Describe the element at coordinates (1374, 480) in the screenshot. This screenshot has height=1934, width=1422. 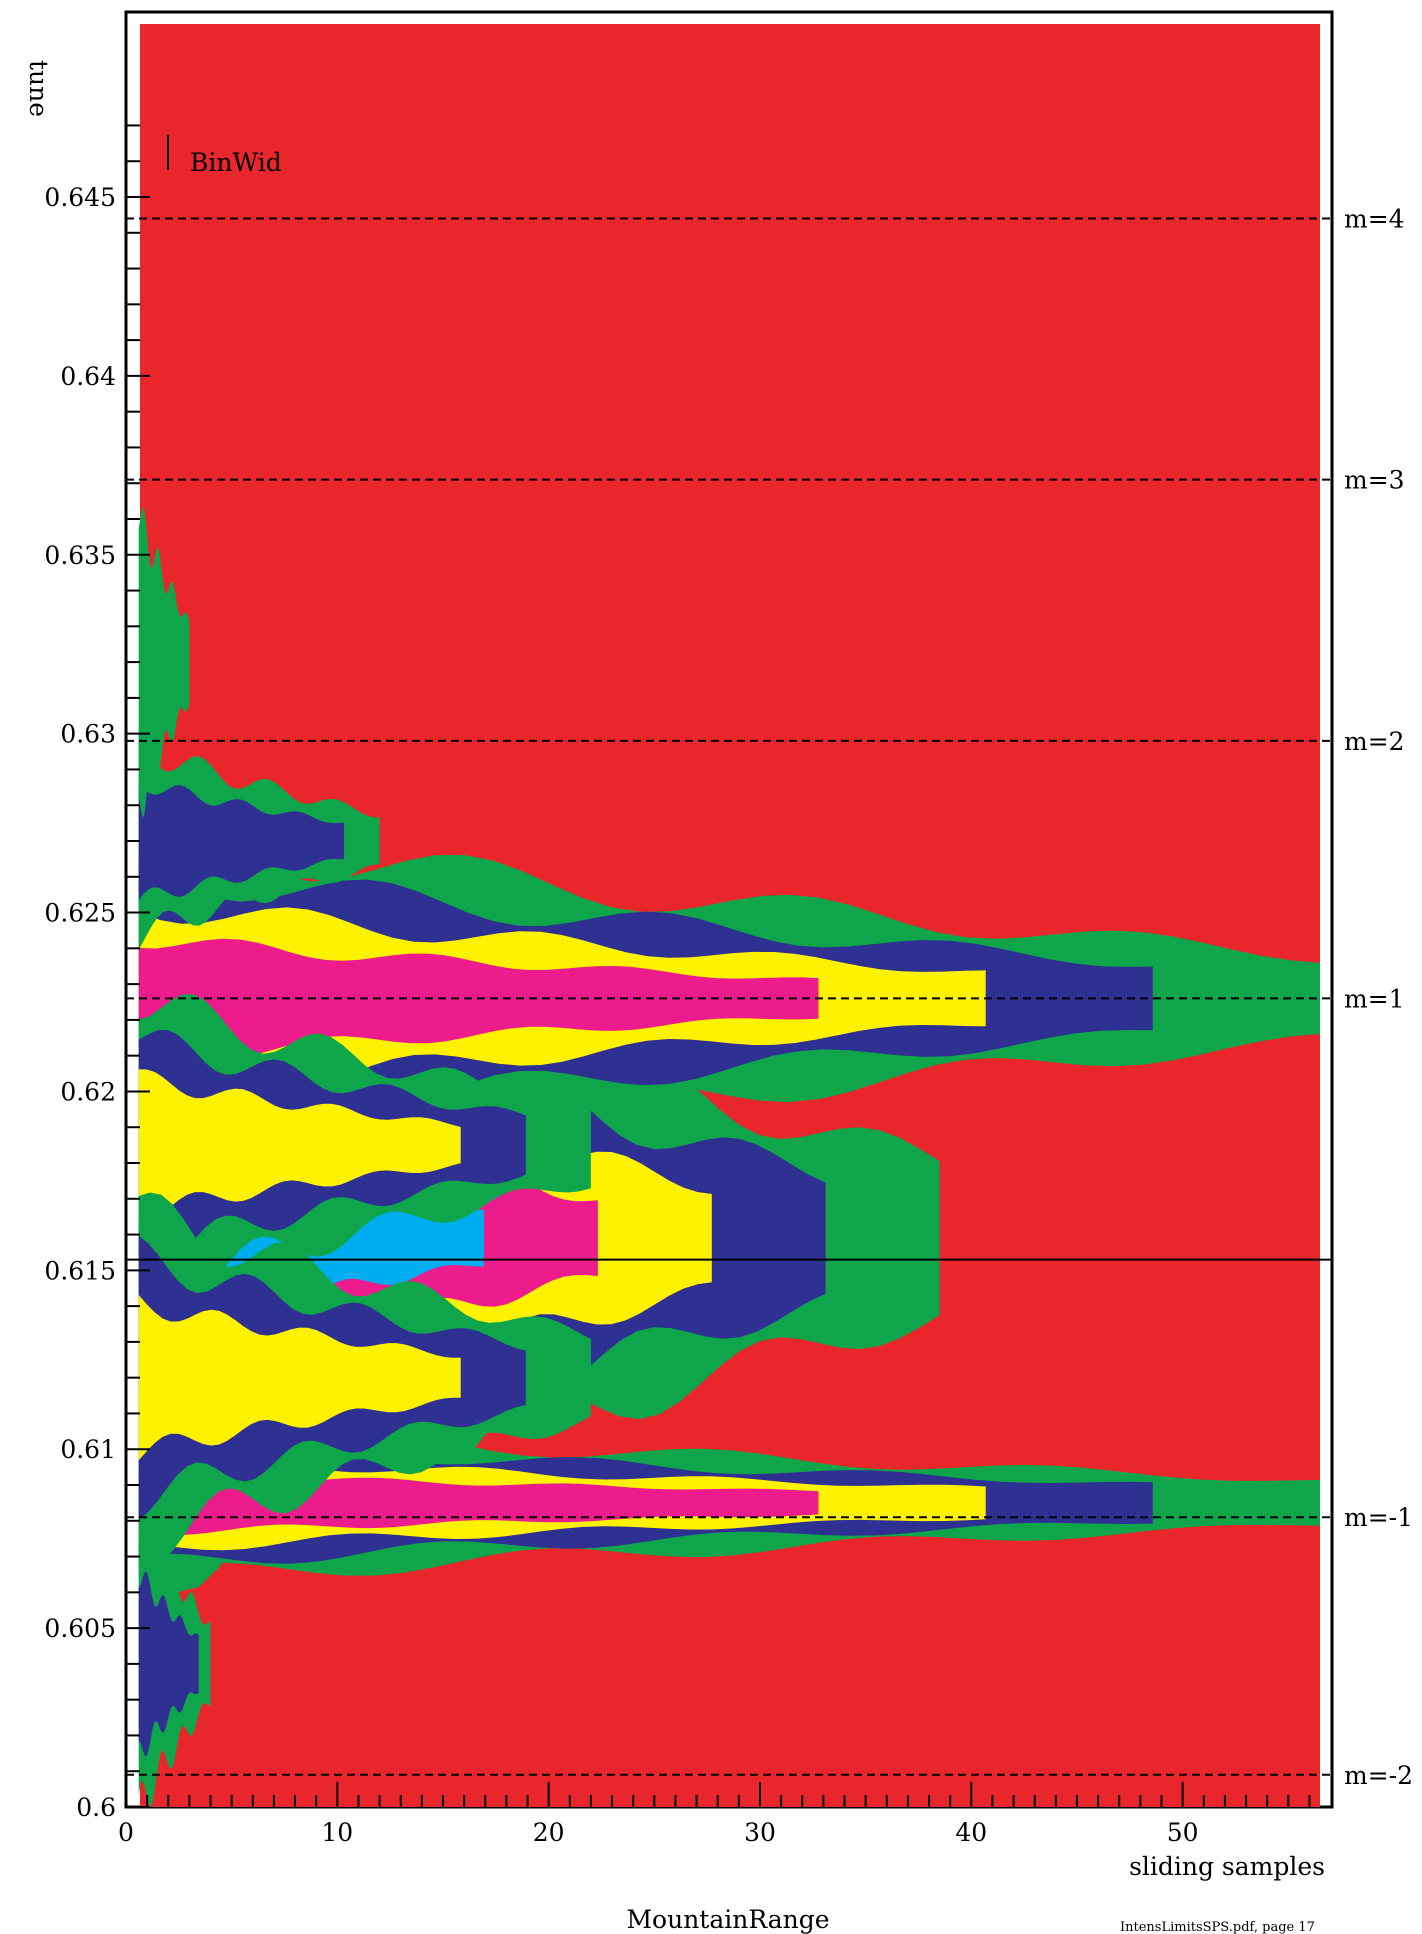
I see `reference-line-label: m=3` at that location.